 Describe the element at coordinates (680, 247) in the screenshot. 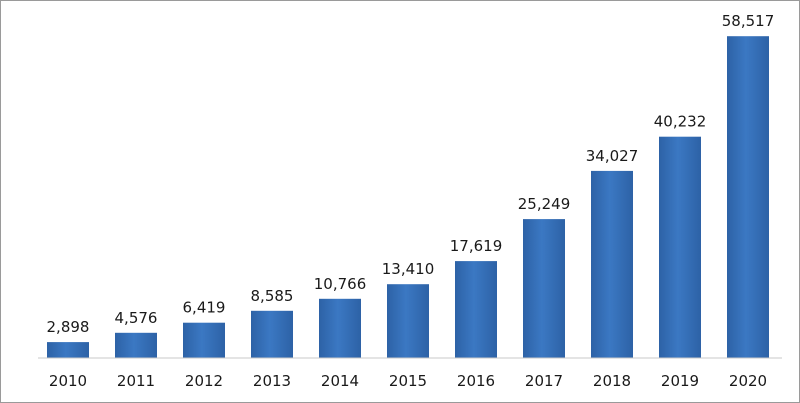

I see `bar-2019` at that location.